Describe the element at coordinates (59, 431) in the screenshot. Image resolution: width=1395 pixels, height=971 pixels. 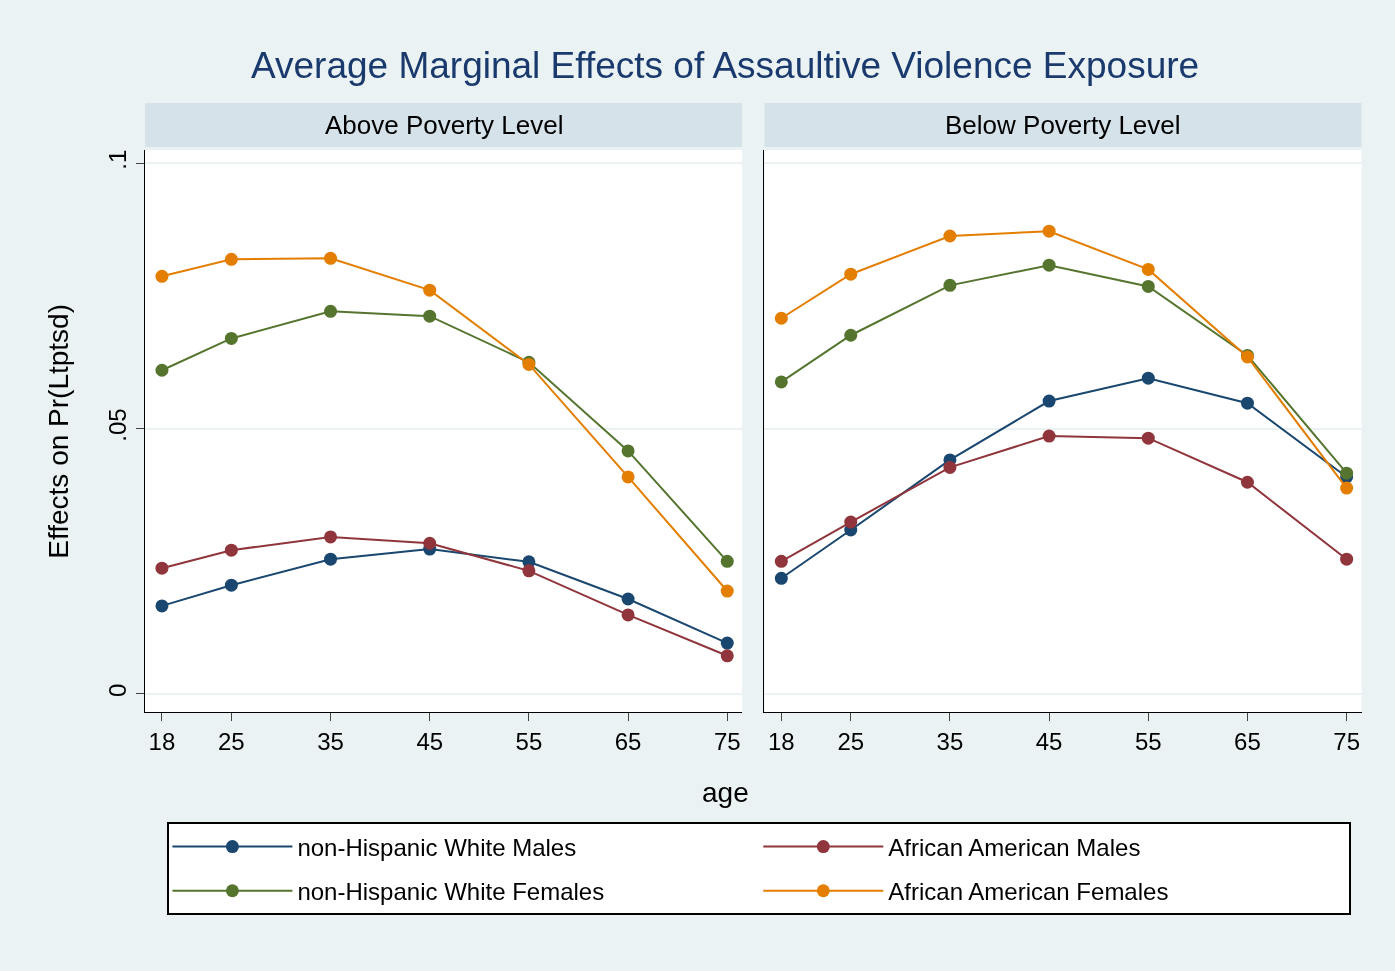
I see `y-axis-title: Effects on Pr(Ltptsd)` at that location.